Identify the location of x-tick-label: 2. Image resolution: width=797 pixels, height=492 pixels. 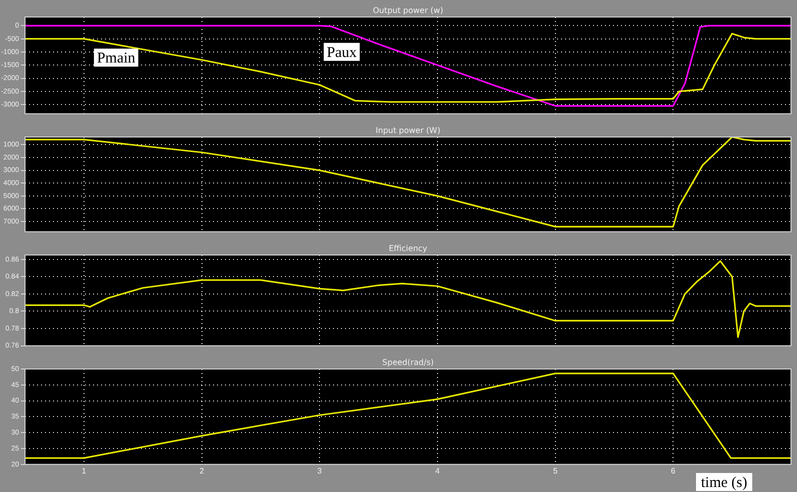
(202, 471).